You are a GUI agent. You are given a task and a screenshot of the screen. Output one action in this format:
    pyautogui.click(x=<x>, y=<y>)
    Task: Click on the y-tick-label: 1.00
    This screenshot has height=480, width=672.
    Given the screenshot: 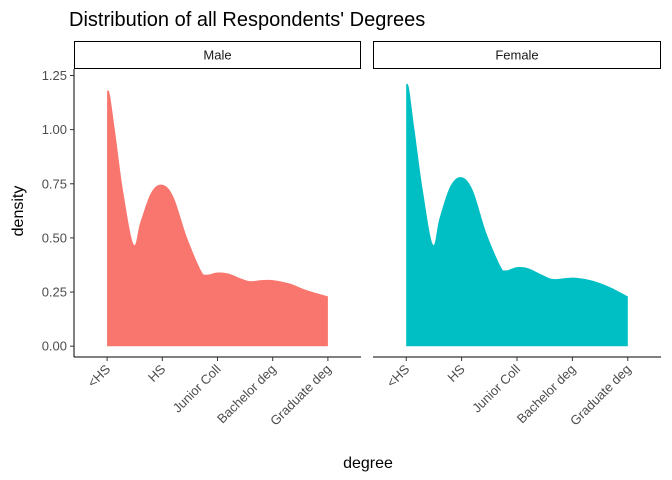 What is the action you would take?
    pyautogui.click(x=54, y=129)
    